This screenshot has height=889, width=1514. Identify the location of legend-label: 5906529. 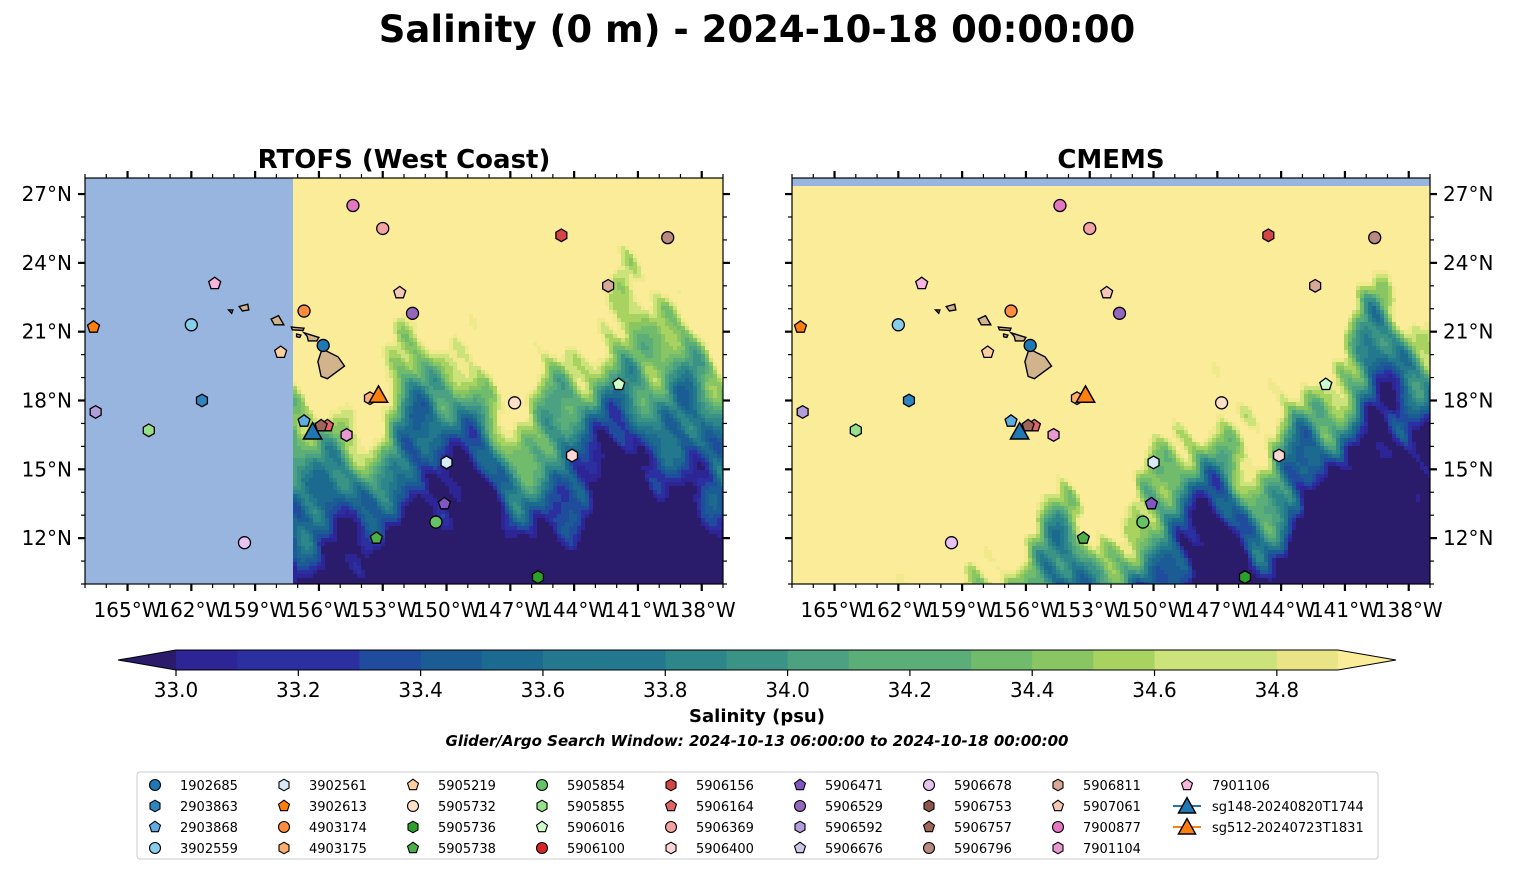
(854, 807).